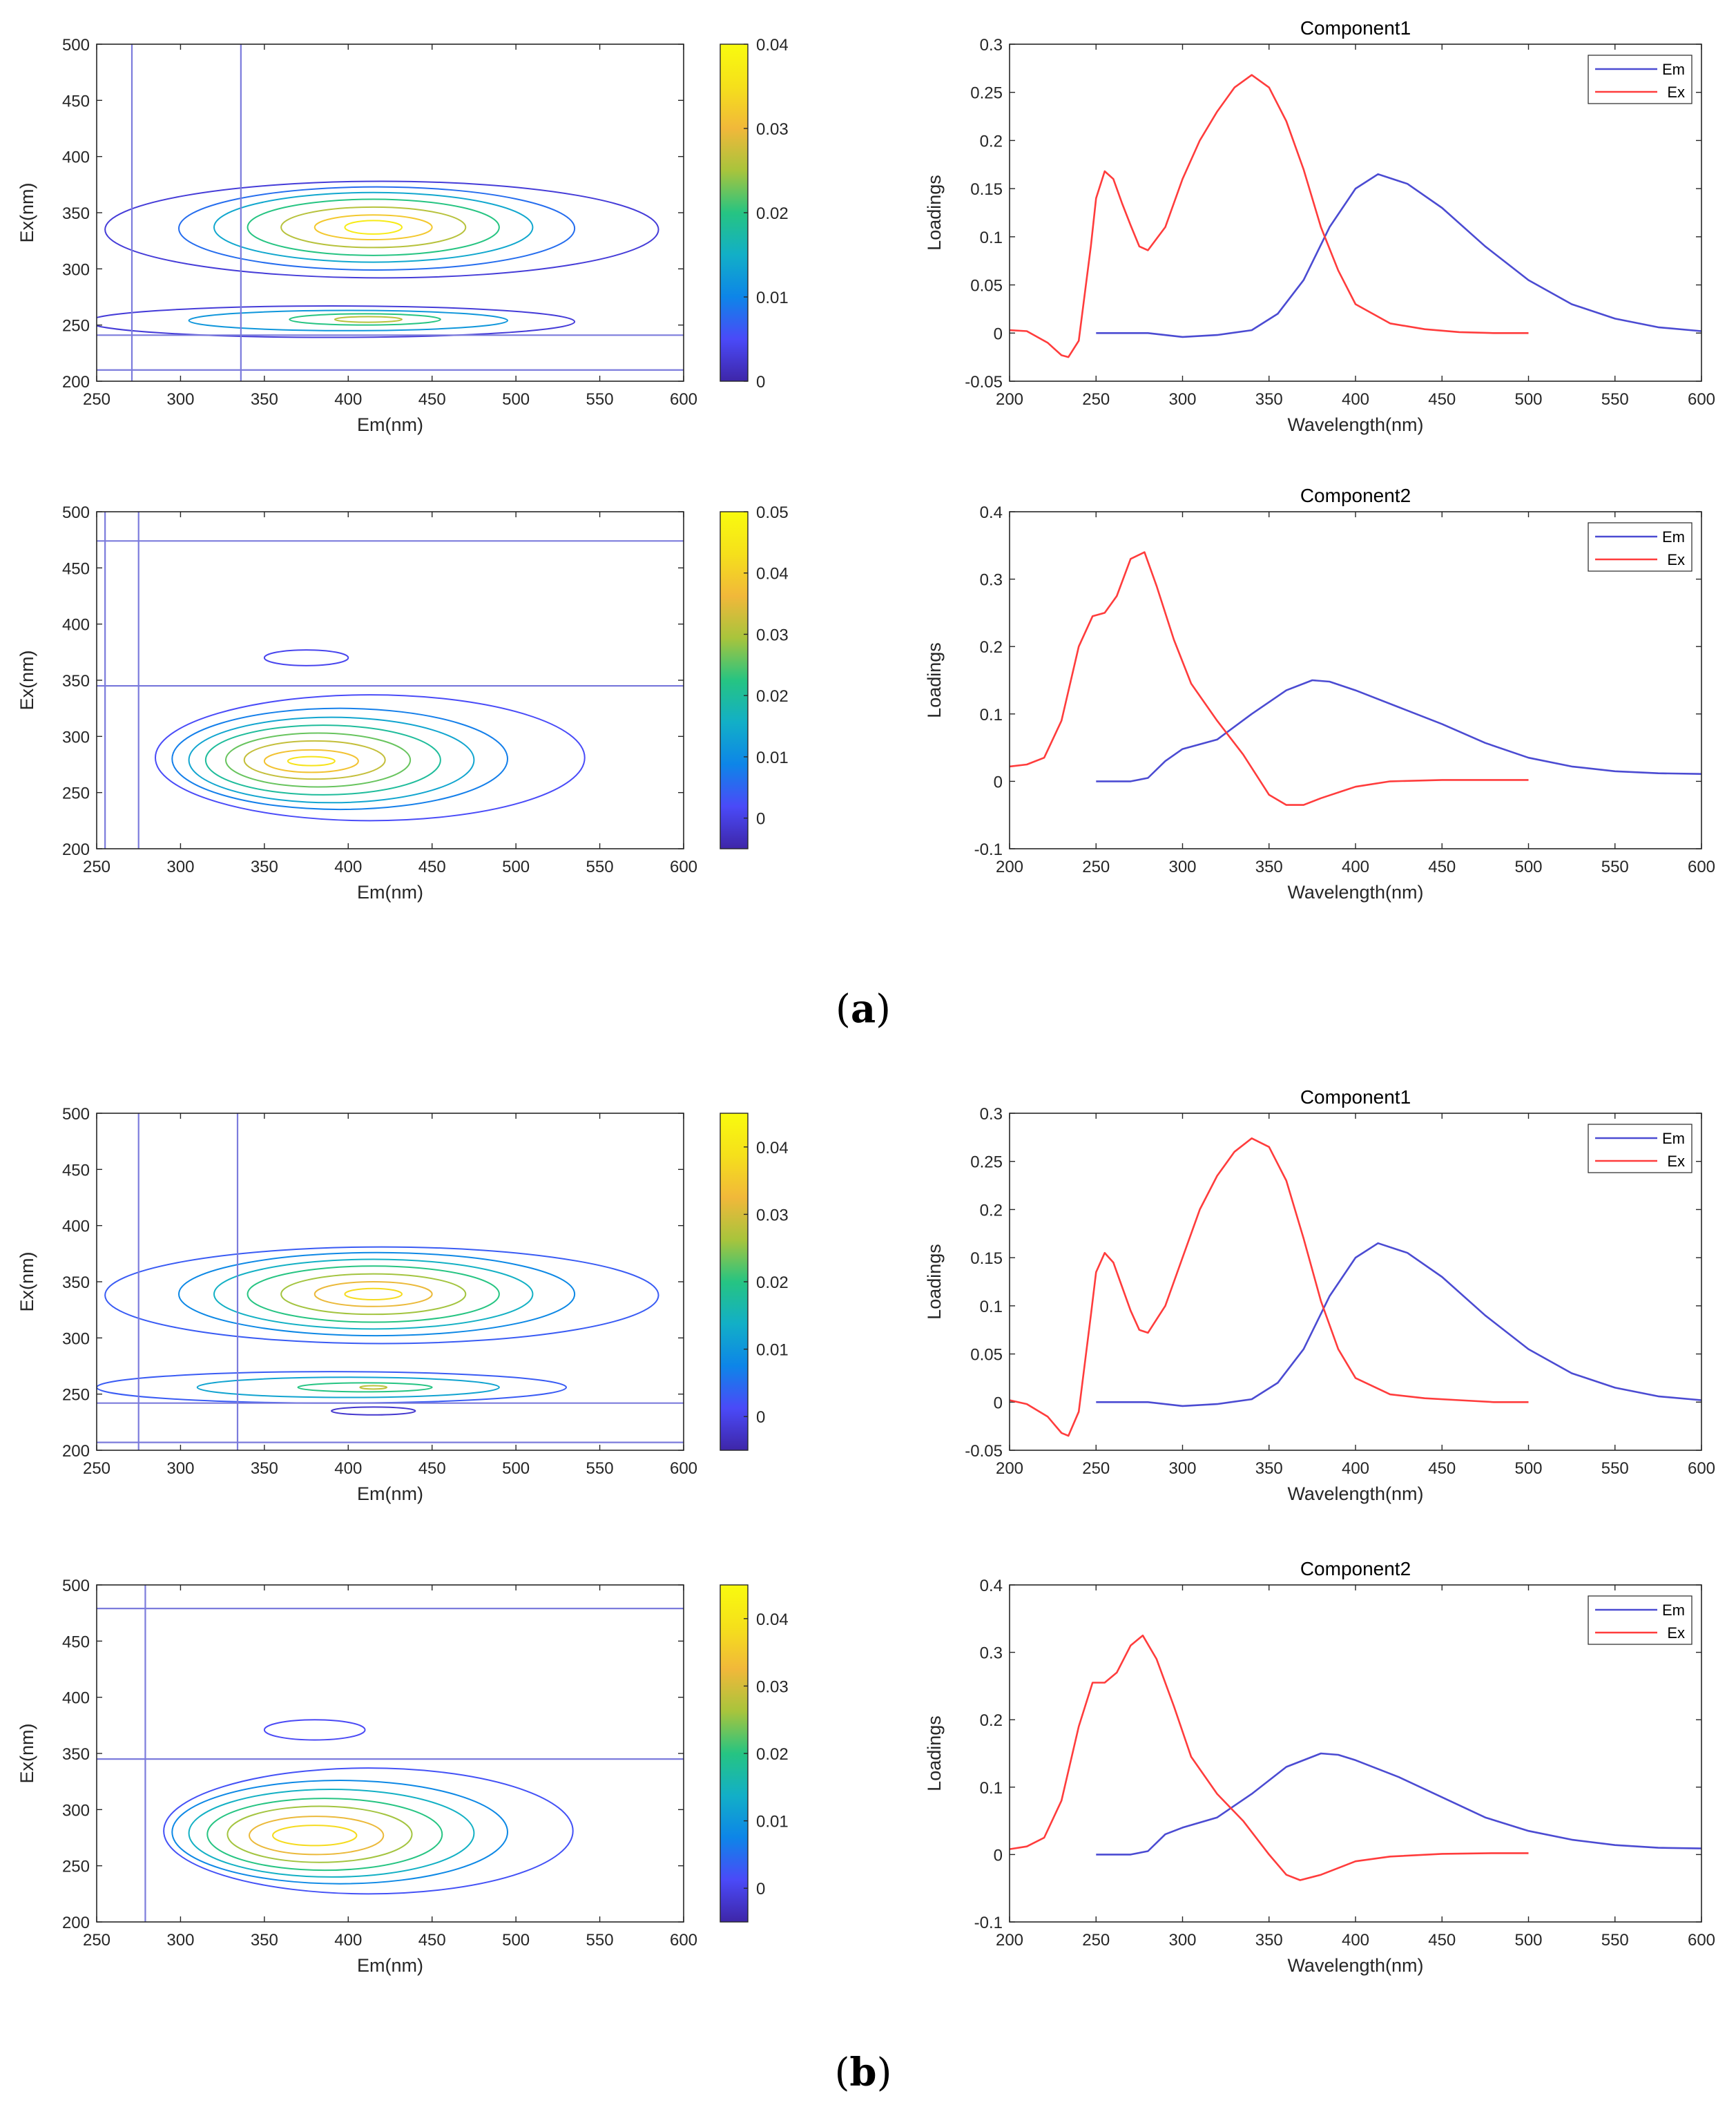 The width and height of the screenshot is (1736, 2116). Describe the element at coordinates (984, 1451) in the screenshot. I see `y-tick-label: -0.05` at that location.